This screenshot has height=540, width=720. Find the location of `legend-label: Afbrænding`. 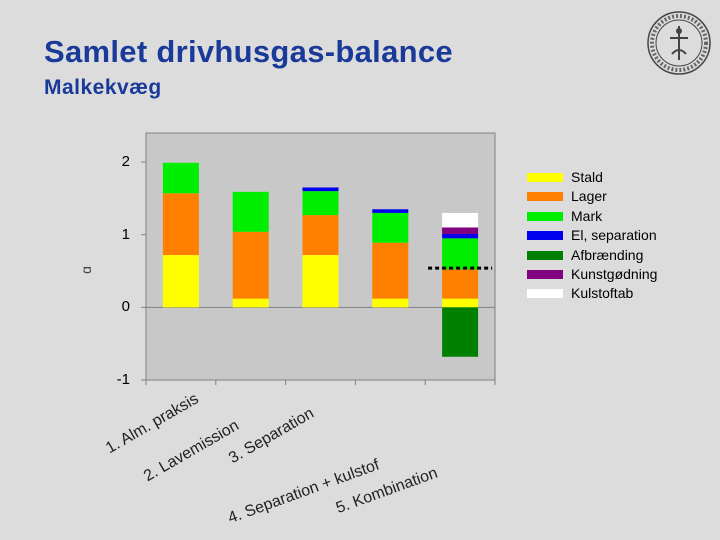

legend-label: Afbrænding is located at coordinates (607, 254).